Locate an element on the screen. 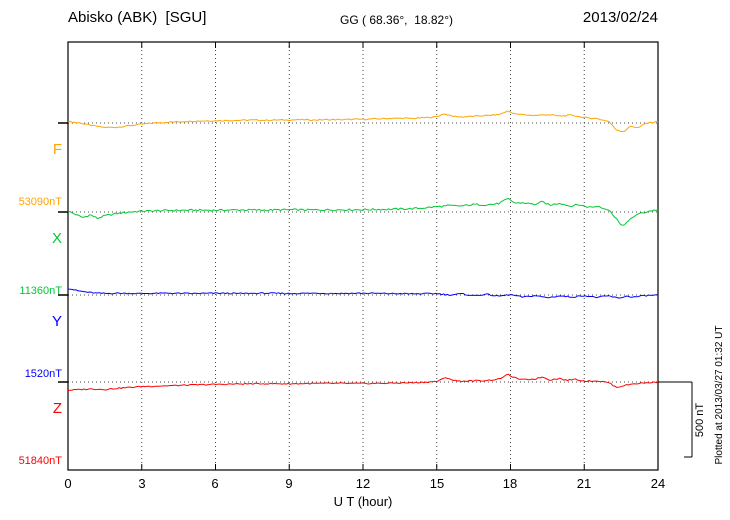 The width and height of the screenshot is (730, 520). series-label-f: F 53090nT is located at coordinates (31, 175).